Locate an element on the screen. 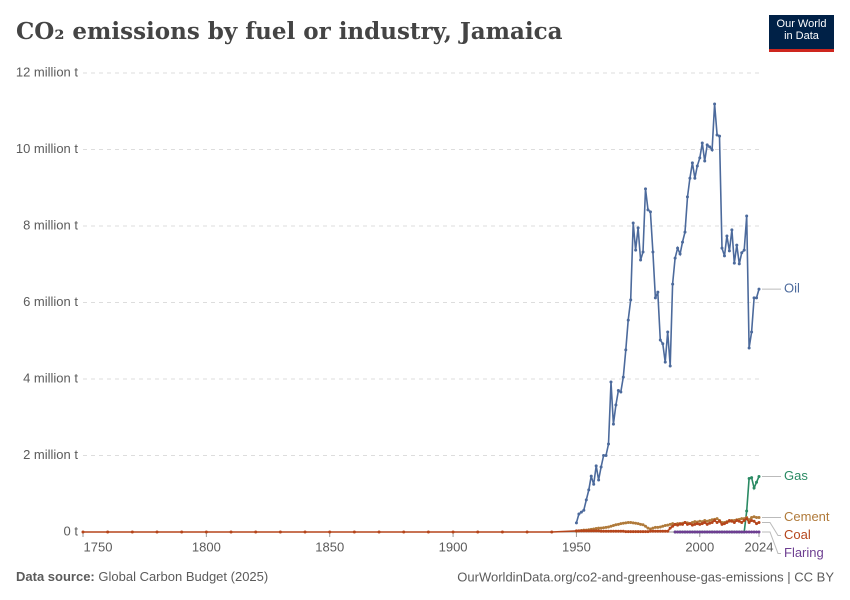 The width and height of the screenshot is (850, 600). legend-label: Oil is located at coordinates (792, 288).